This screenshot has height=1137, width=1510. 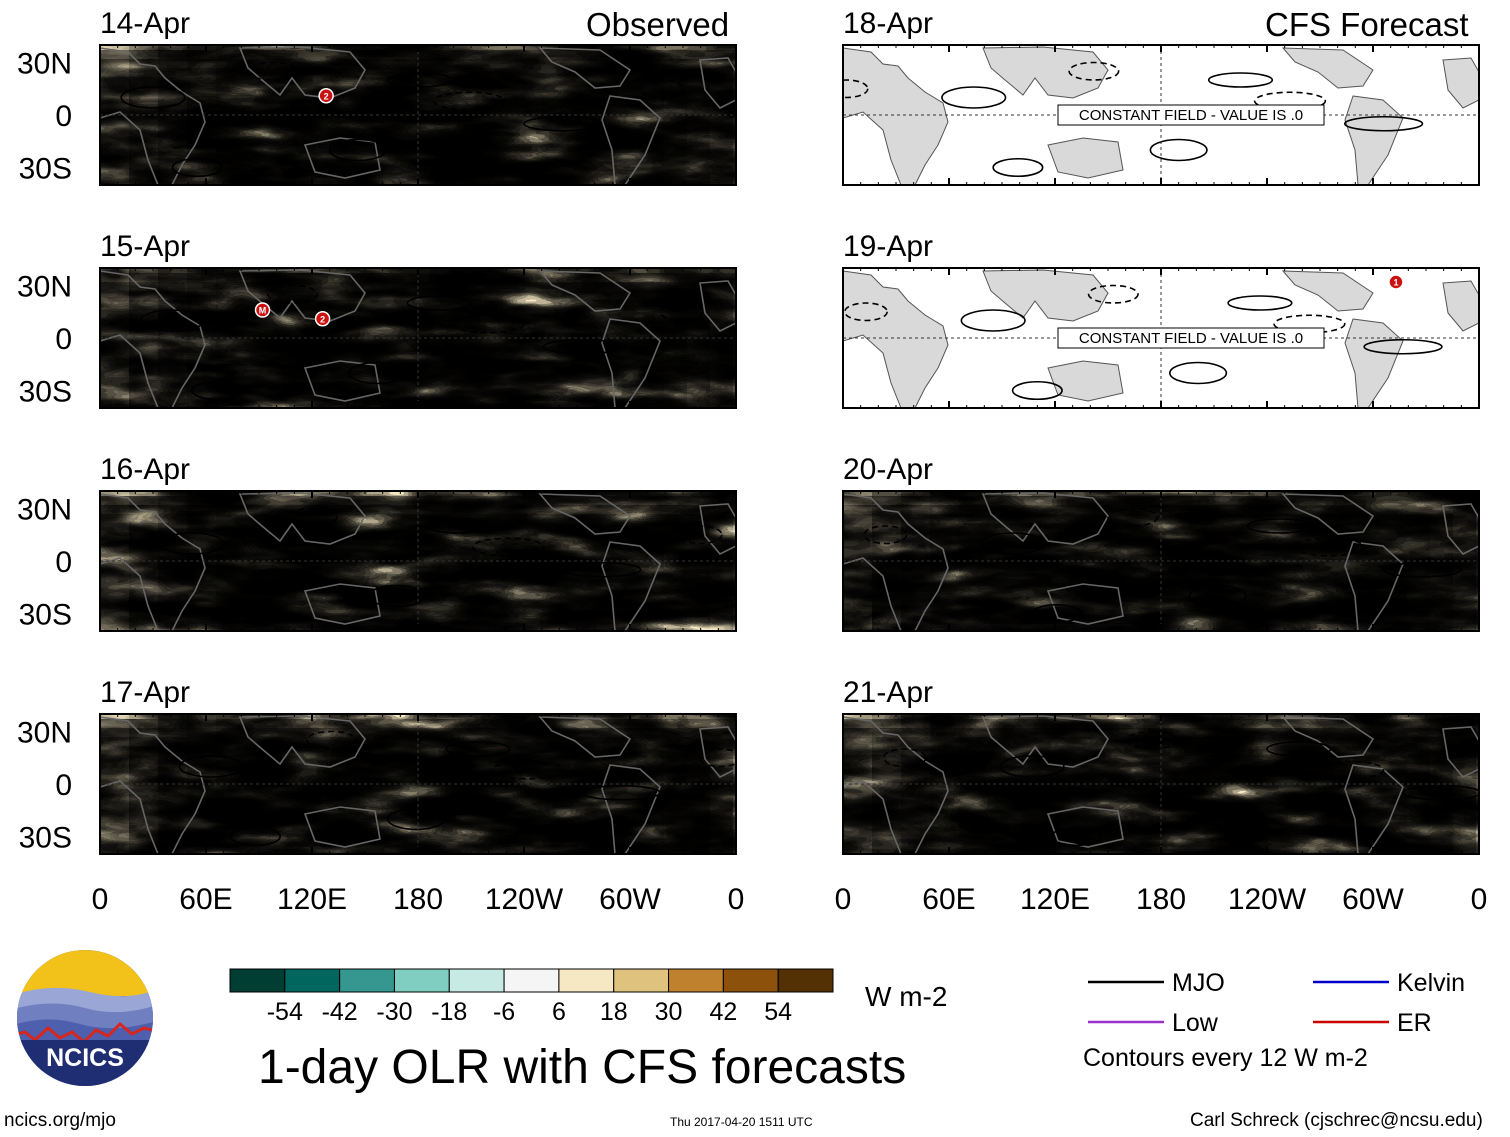 What do you see at coordinates (778, 1012) in the screenshot?
I see `colorbar-label: 54` at bounding box center [778, 1012].